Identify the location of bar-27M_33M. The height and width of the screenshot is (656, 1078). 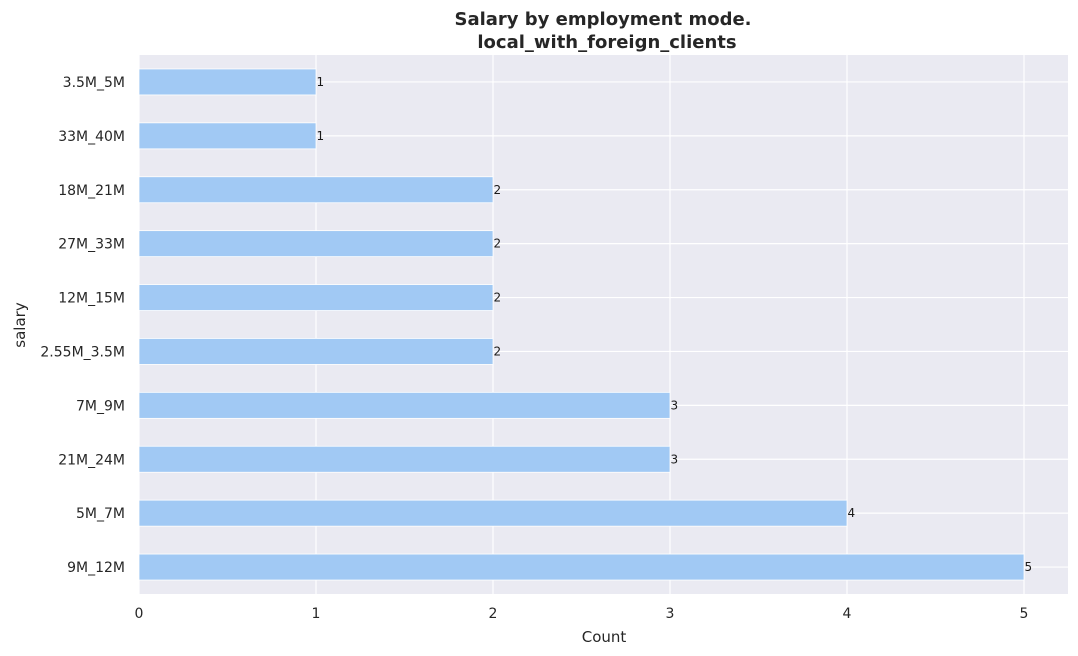
(316, 244).